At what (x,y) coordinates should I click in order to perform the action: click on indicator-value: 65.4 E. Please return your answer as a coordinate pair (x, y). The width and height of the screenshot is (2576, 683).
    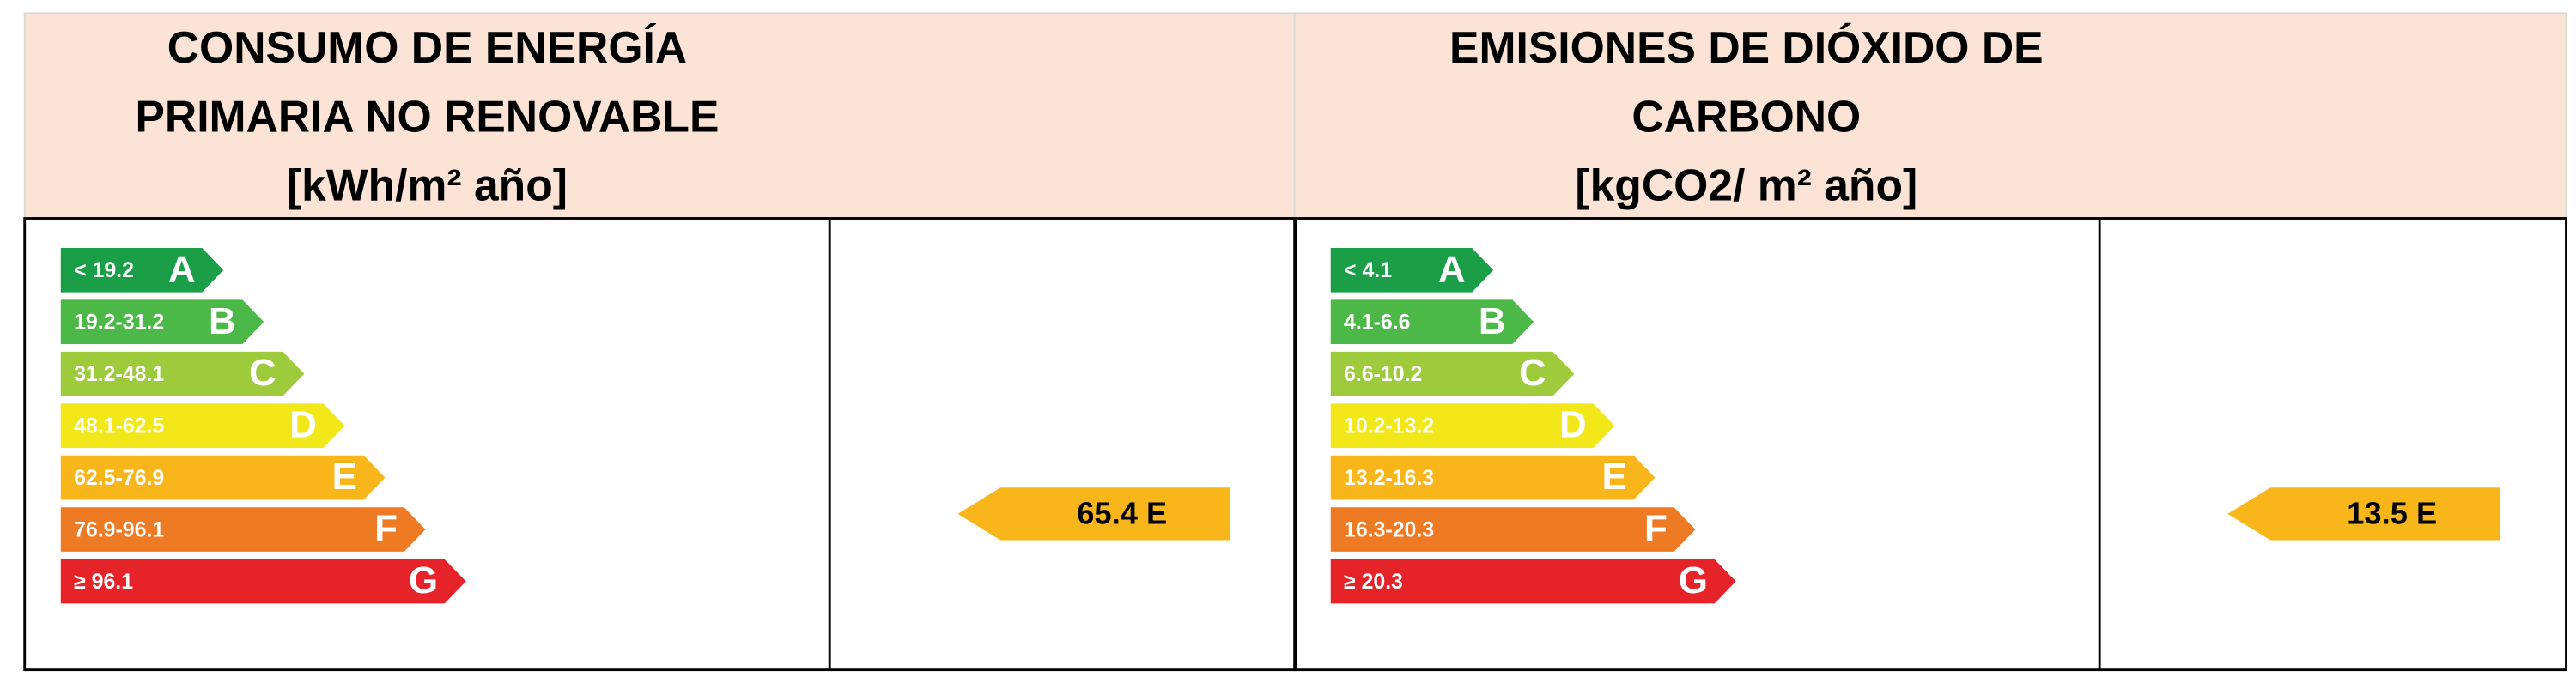
    Looking at the image, I should click on (1122, 512).